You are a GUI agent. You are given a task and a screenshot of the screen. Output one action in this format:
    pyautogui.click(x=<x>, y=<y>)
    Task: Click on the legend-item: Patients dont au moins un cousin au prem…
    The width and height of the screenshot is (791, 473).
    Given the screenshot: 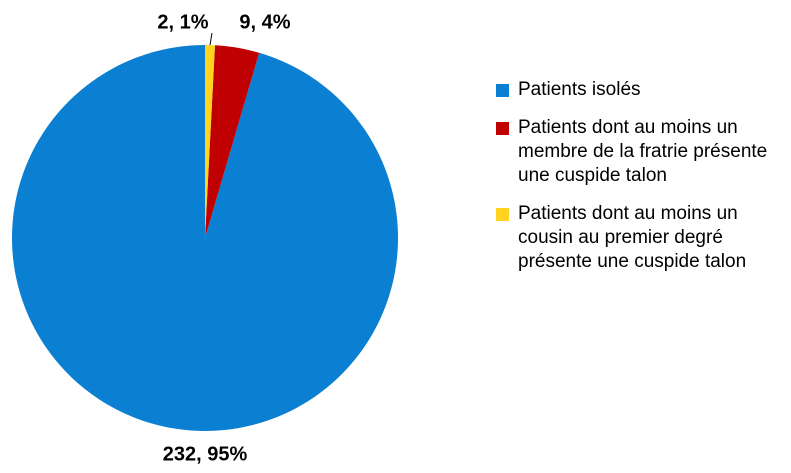 What is the action you would take?
    pyautogui.click(x=641, y=238)
    